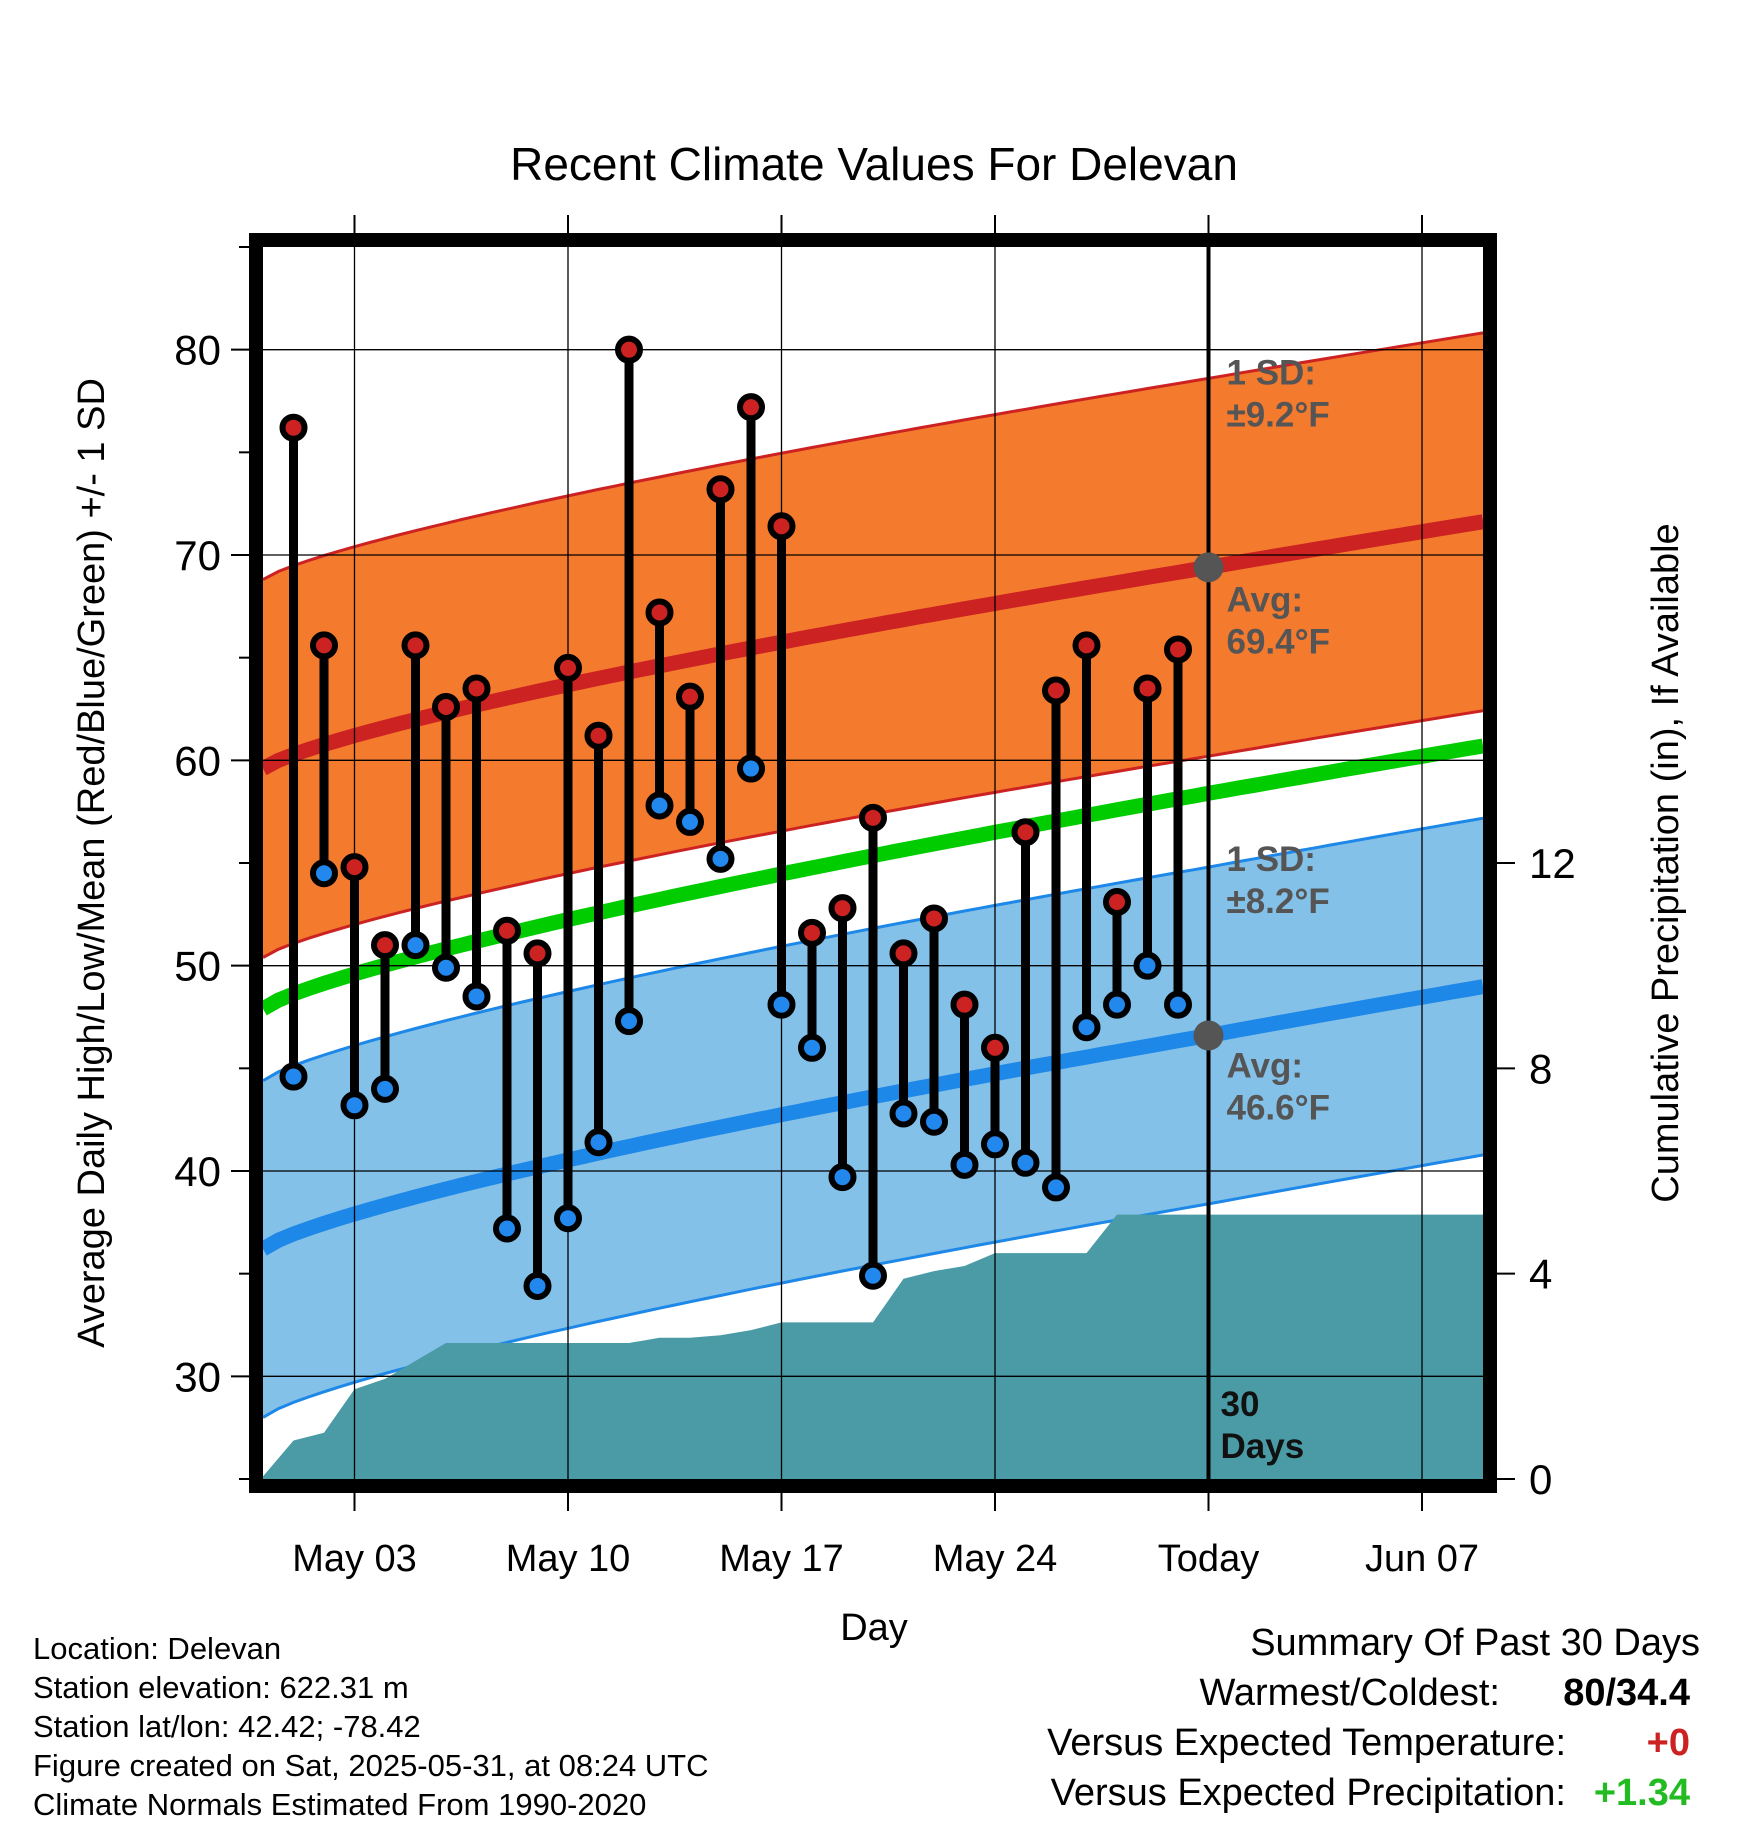 The image size is (1748, 1828). What do you see at coordinates (1263, 1446) in the screenshot?
I see `window-label-unit: Days` at bounding box center [1263, 1446].